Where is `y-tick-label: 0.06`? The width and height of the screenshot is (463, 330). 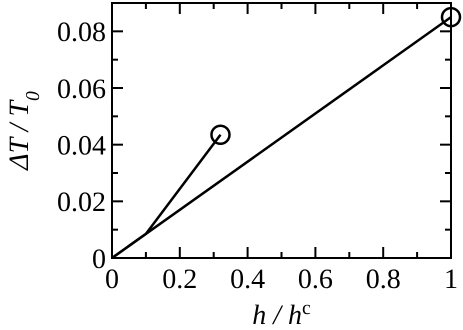 y-tick-label: 0.06 is located at coordinates (81, 89).